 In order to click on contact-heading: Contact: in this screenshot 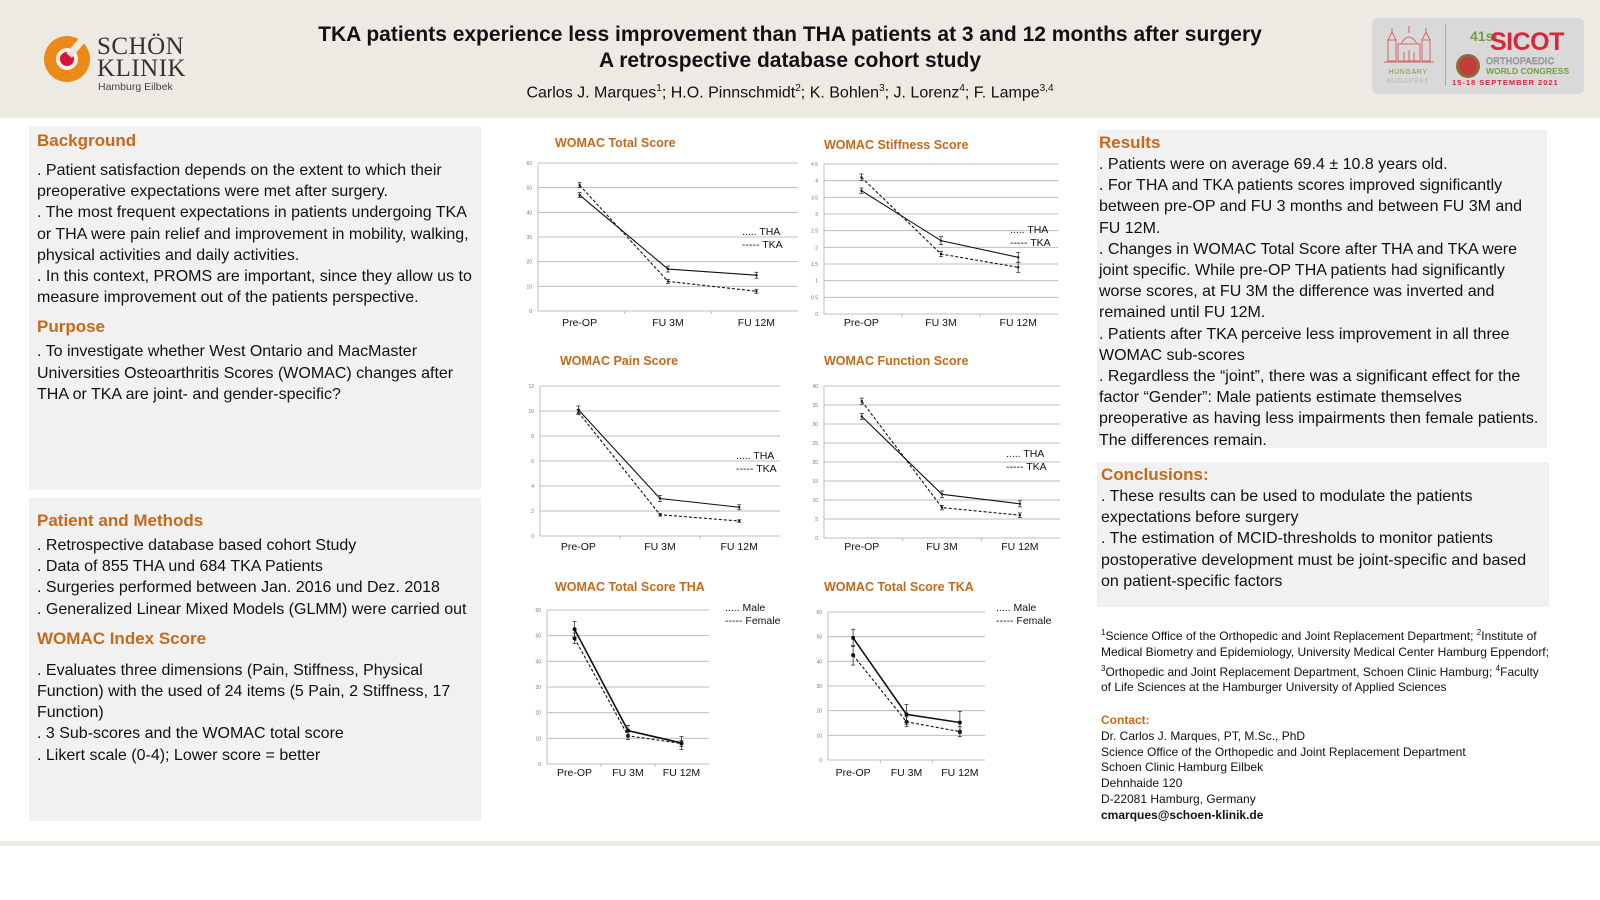, I will do `click(1125, 720)`.